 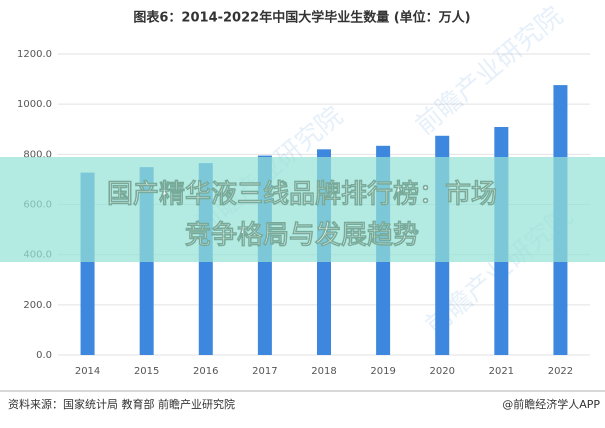 What do you see at coordinates (301, 18) in the screenshot?
I see `chart-title: 图表6：2014-2022年中国大学毕业生数量 (单位：万人)` at bounding box center [301, 18].